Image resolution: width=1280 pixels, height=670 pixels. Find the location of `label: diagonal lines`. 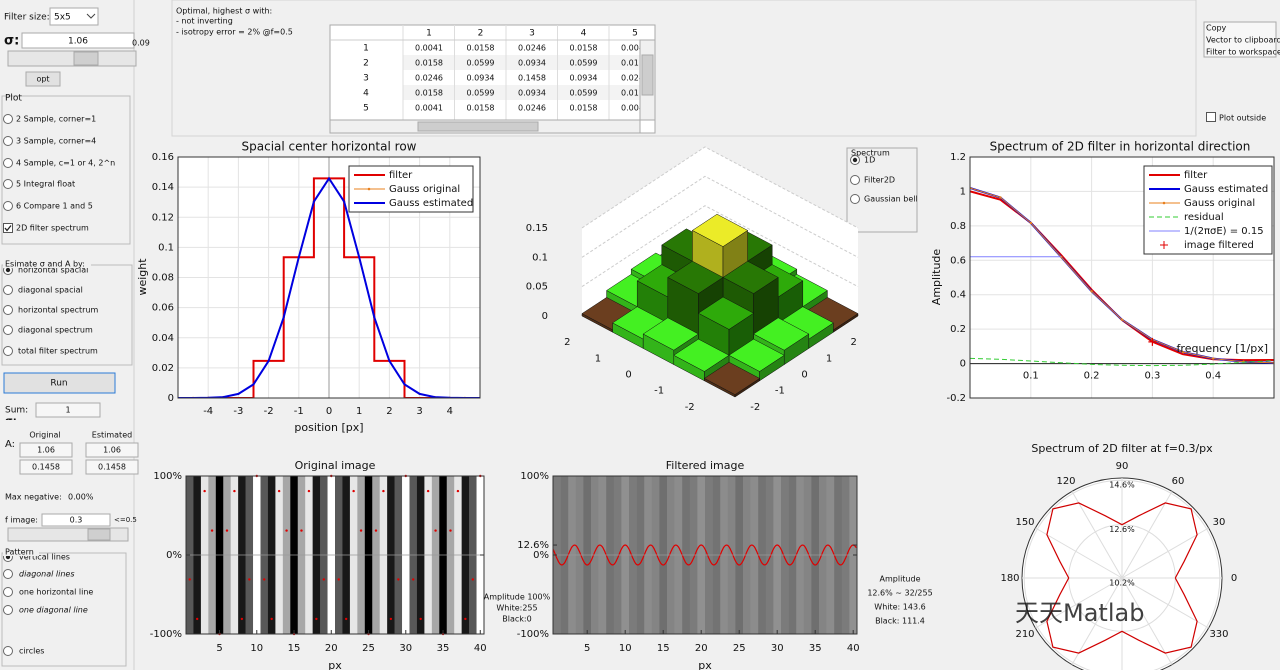

label: diagonal lines is located at coordinates (47, 574).